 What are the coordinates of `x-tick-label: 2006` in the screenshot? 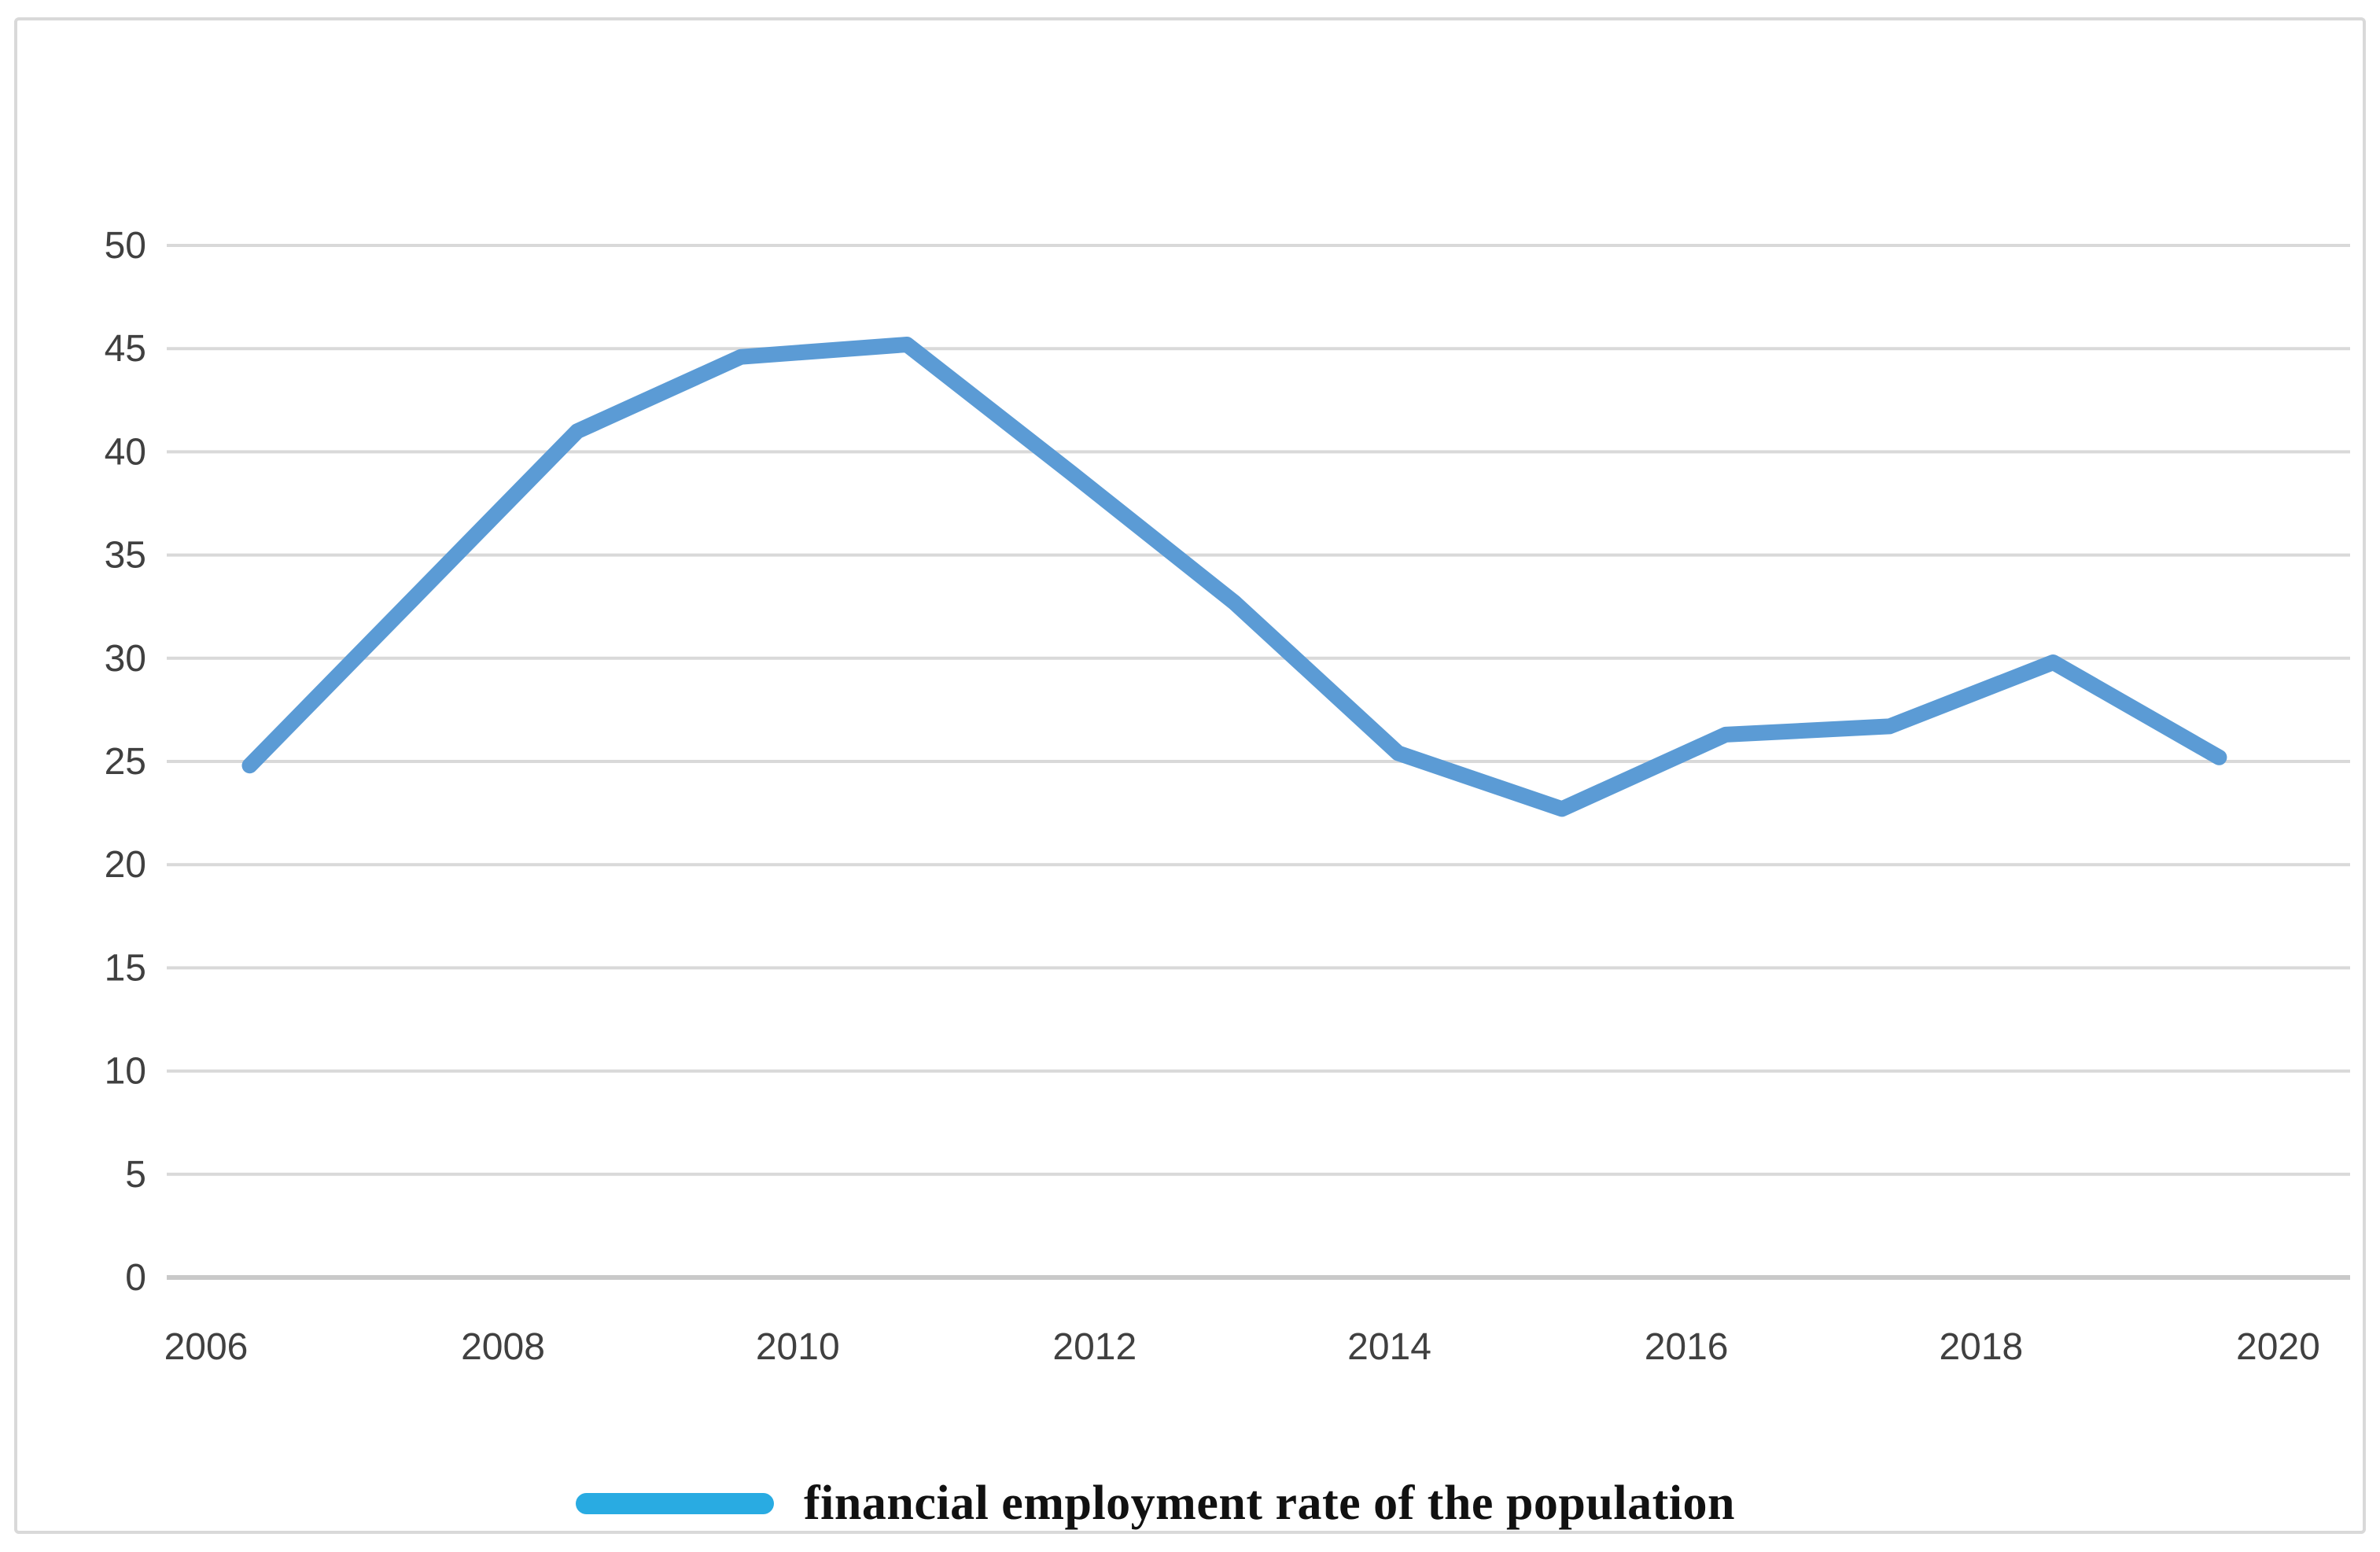 It's located at (207, 1347).